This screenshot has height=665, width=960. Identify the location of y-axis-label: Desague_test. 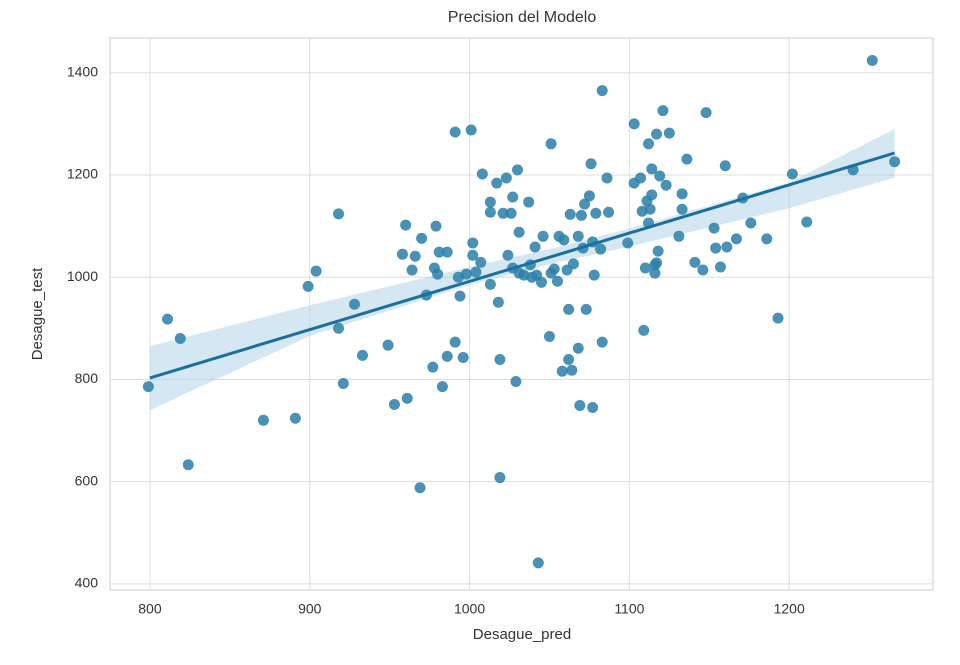
(37, 313).